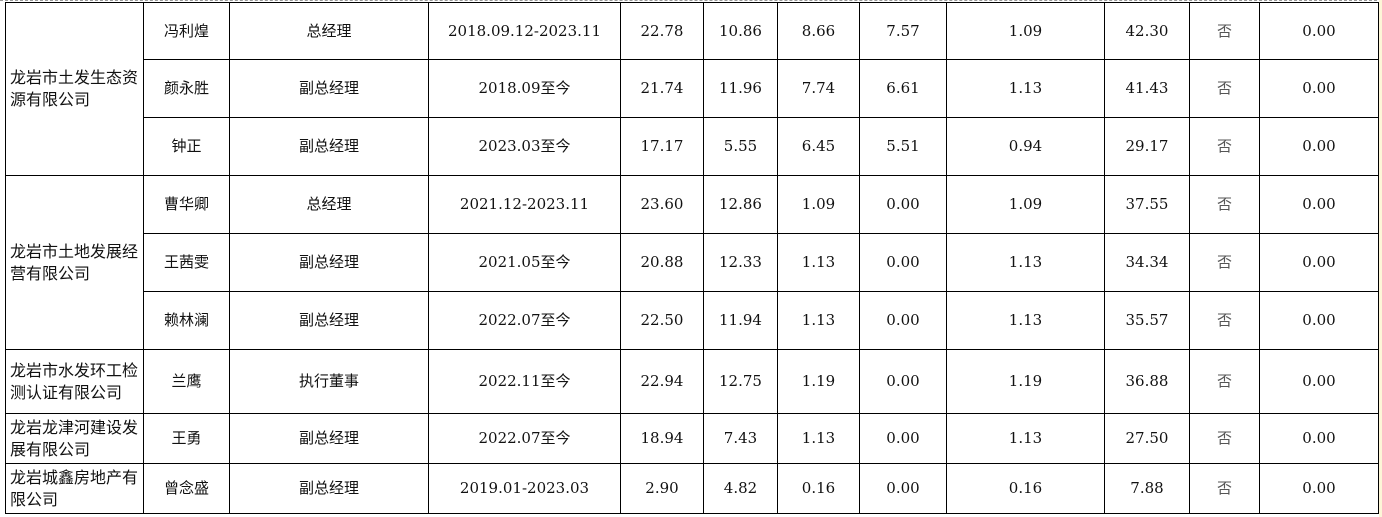  Describe the element at coordinates (1025, 488) in the screenshot. I see `current-pay: 0.16` at that location.